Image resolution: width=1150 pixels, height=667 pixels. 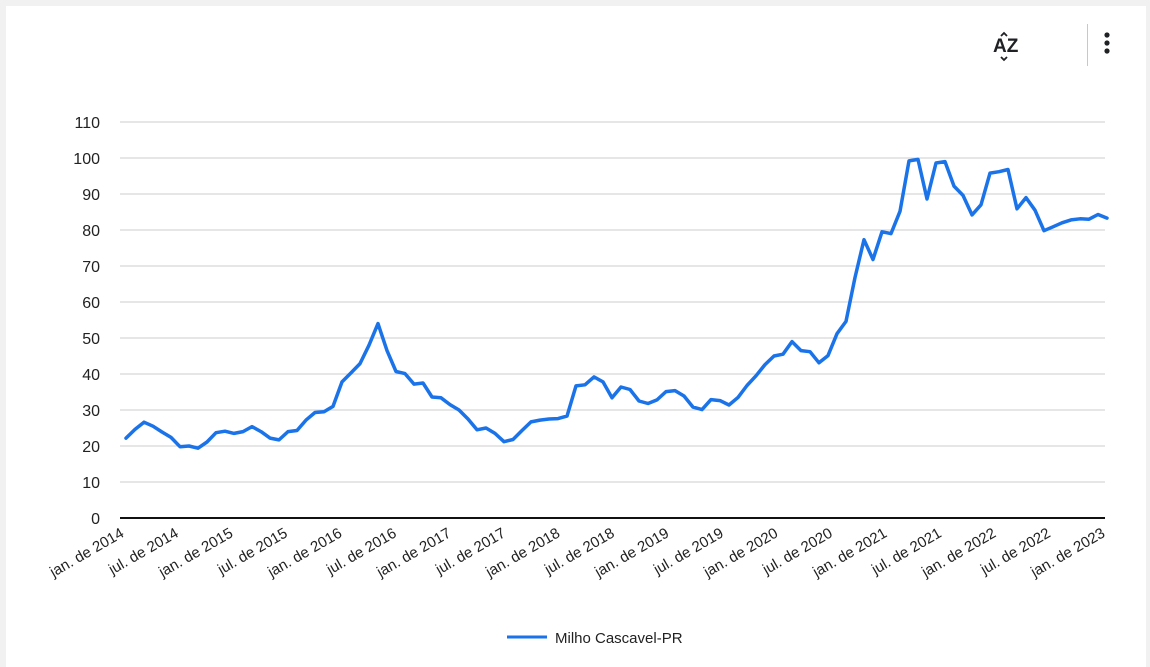 What do you see at coordinates (91, 231) in the screenshot?
I see `y-tick-label: 80` at bounding box center [91, 231].